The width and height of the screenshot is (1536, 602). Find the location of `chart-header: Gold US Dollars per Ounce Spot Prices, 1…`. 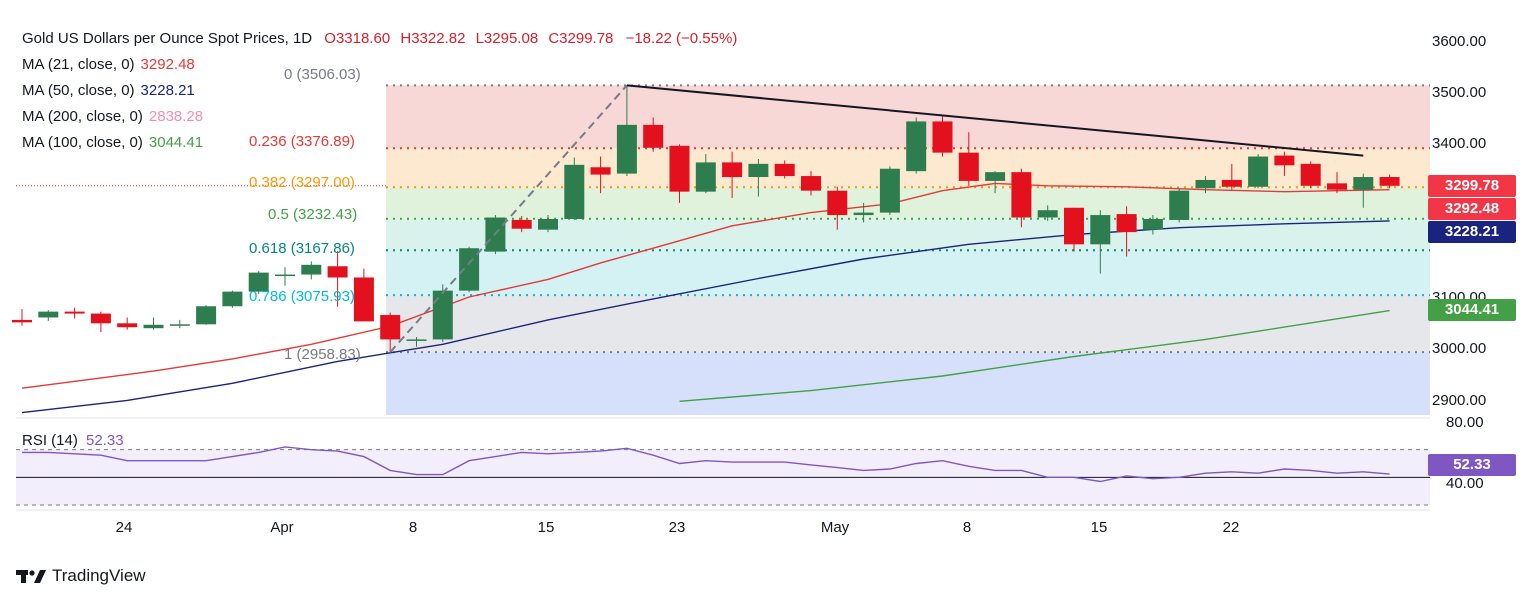

chart-header: Gold US Dollars per Ounce Spot Prices, 1… is located at coordinates (379, 38).